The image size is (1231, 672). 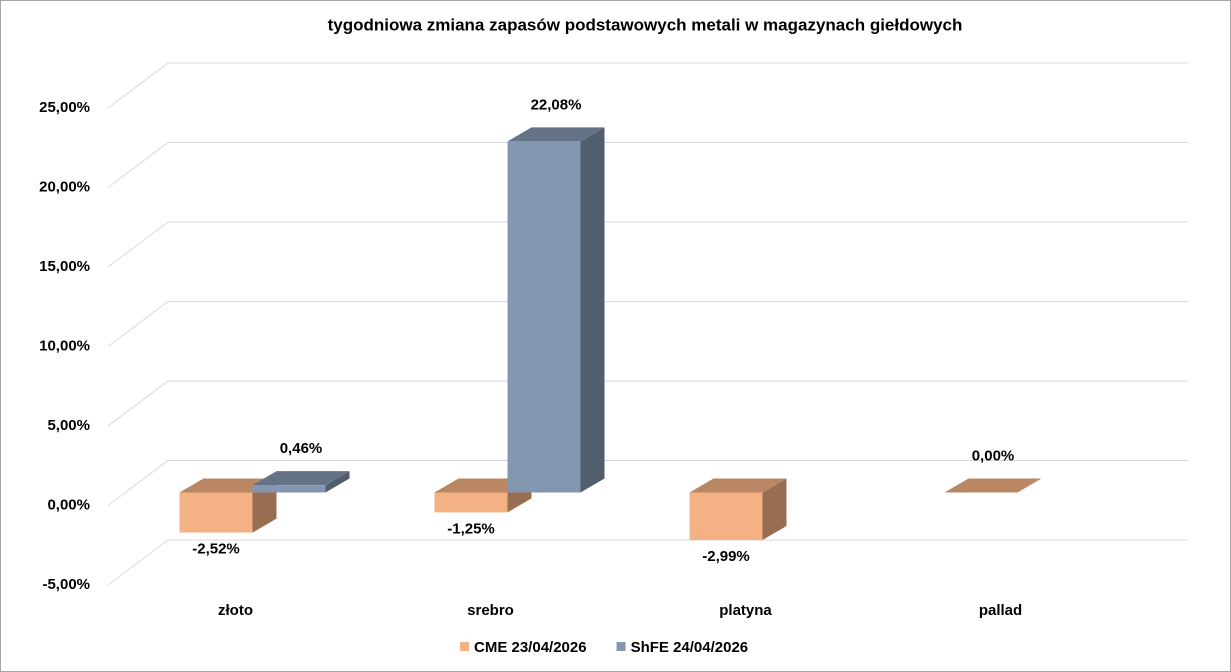 What do you see at coordinates (66, 584) in the screenshot?
I see `y-tick-label: -5,00%` at bounding box center [66, 584].